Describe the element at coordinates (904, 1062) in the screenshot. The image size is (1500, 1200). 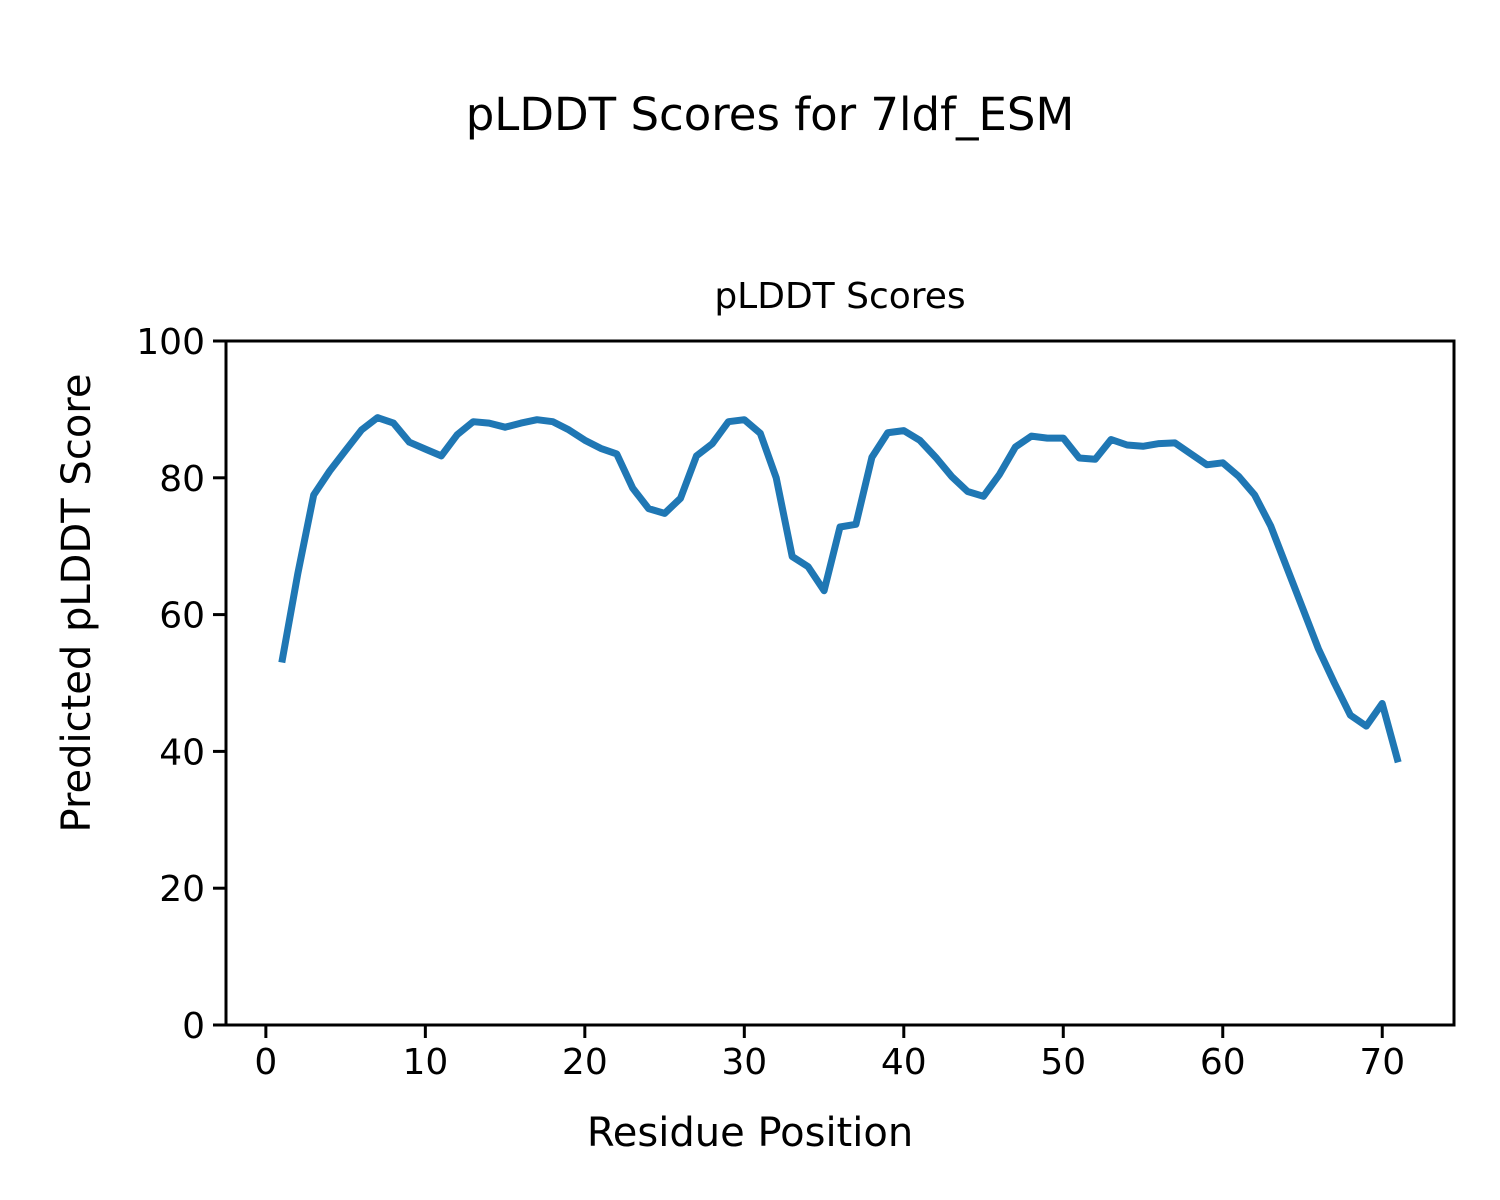
I see `x-tick-label: 40` at that location.